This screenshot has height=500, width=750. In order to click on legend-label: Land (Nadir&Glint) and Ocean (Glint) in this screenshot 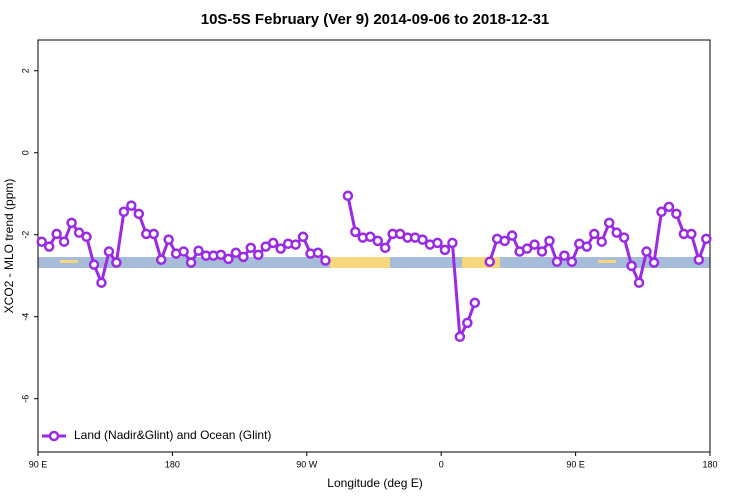, I will do `click(172, 435)`.